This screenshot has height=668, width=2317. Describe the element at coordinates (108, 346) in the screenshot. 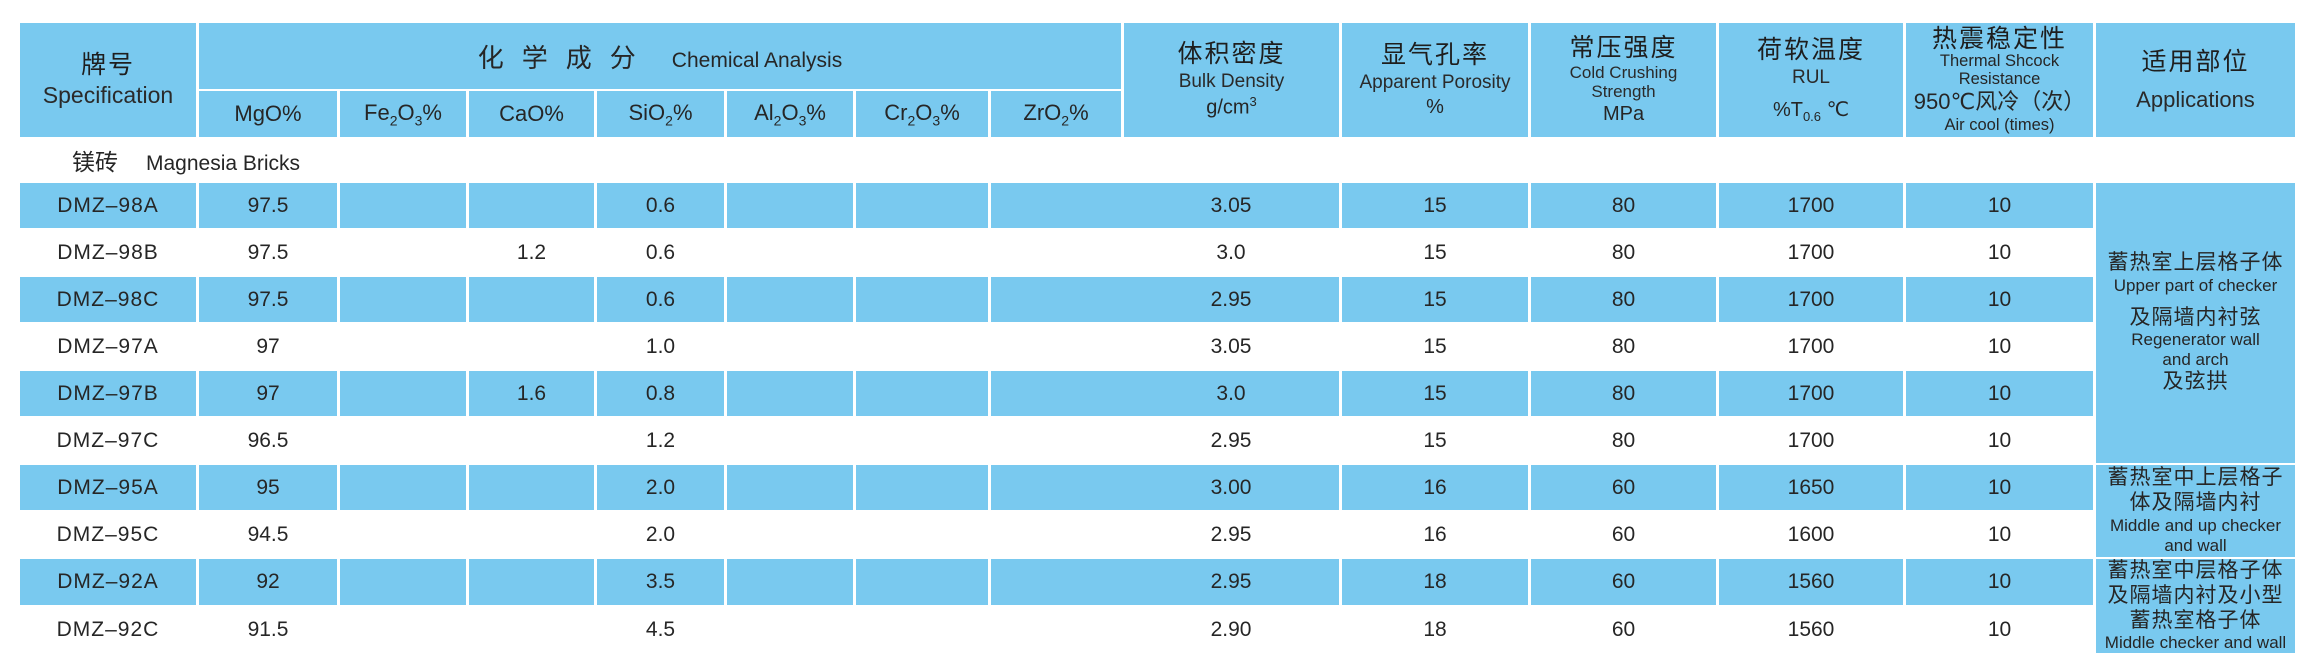

I see `spec-cell: DMZ–97A` at that location.